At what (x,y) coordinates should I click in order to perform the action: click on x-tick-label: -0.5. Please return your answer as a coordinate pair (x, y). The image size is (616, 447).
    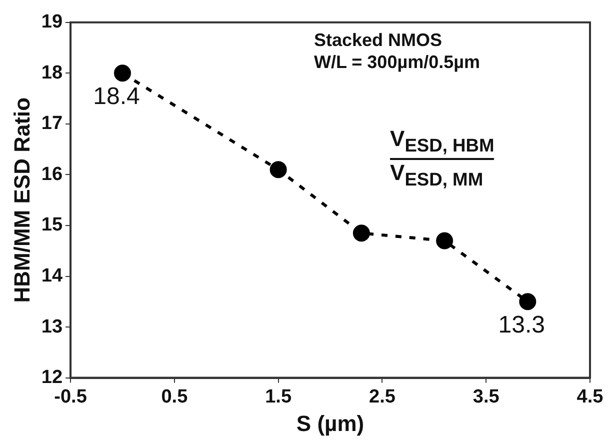
    Looking at the image, I should click on (71, 397).